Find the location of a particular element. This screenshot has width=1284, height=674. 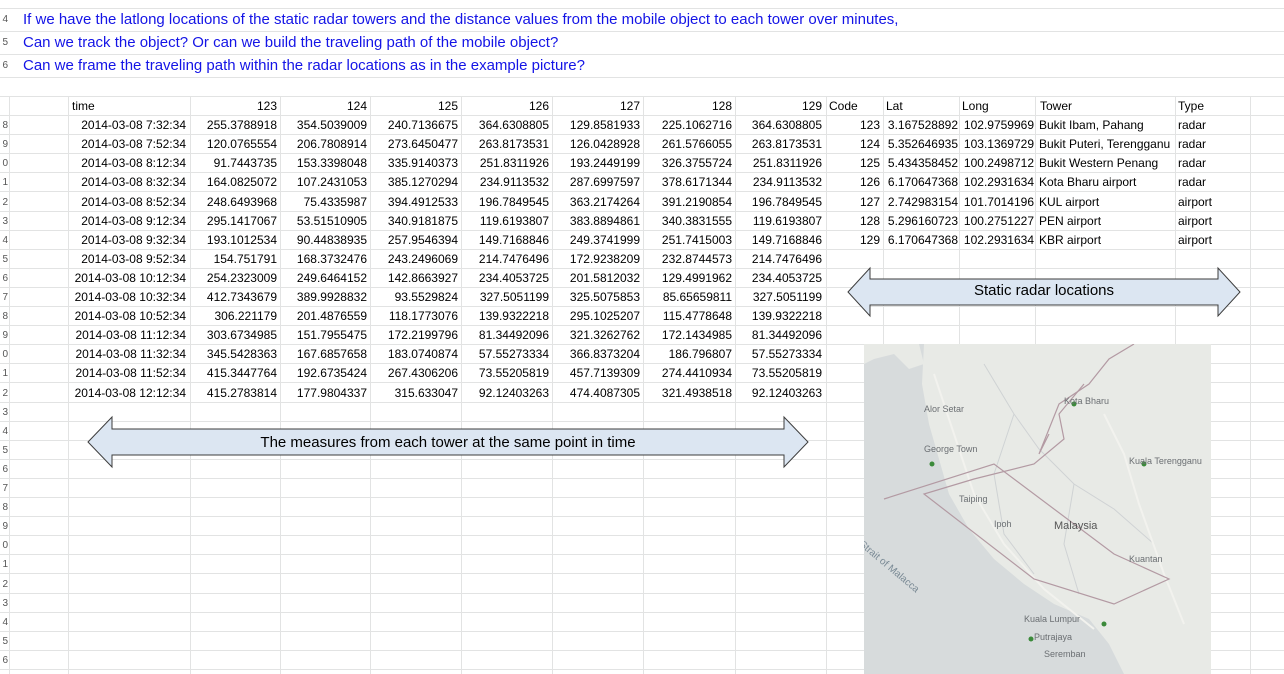

measure-time-cell: 2014-03-08 10:52:34 is located at coordinates (130, 316).